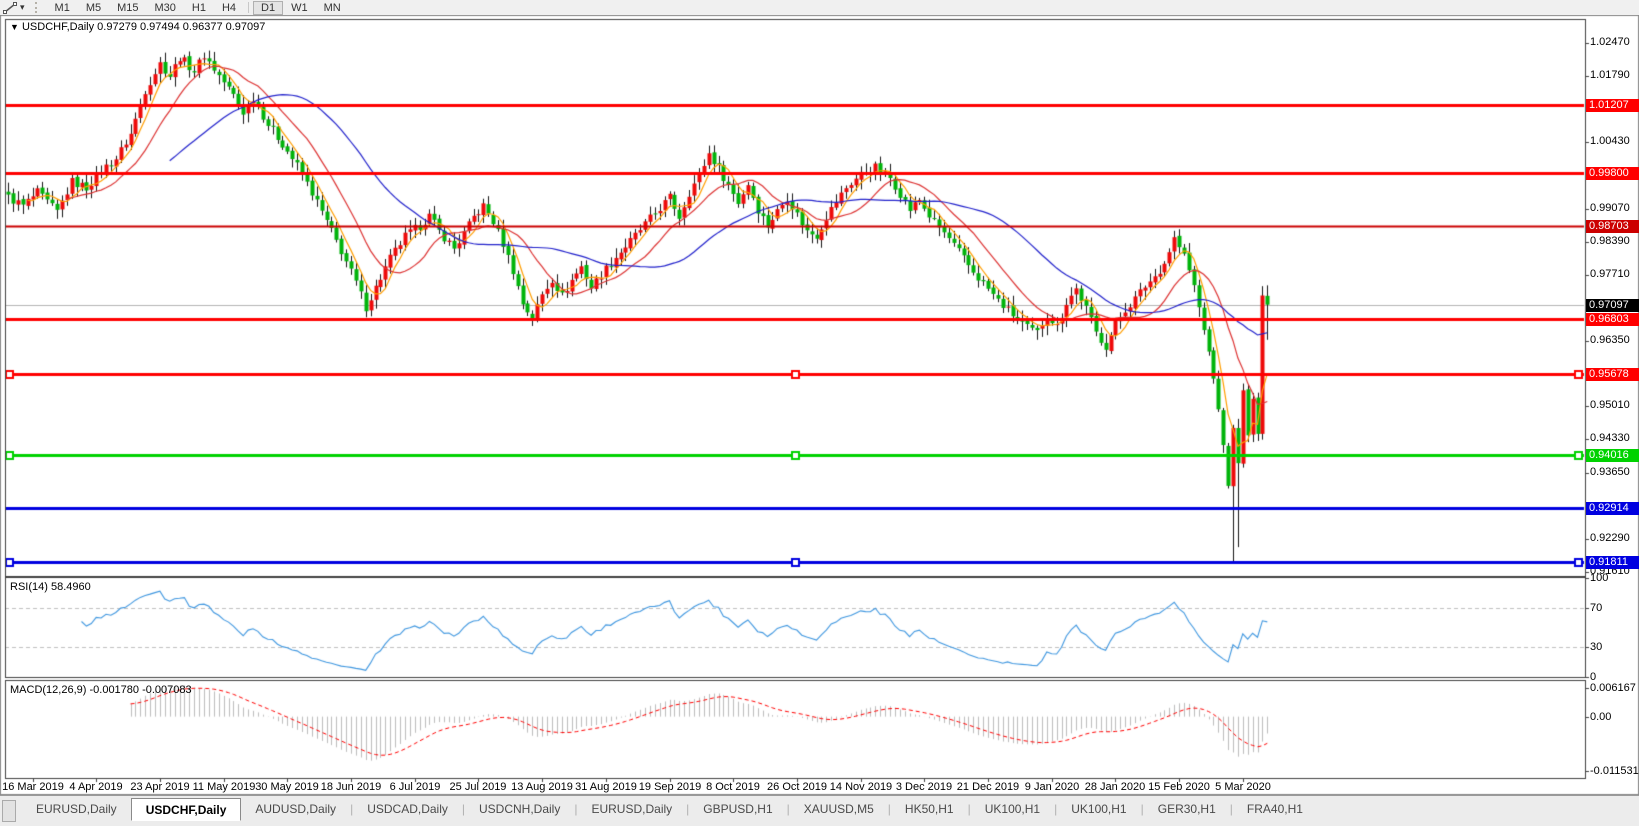 Image resolution: width=1639 pixels, height=826 pixels. Describe the element at coordinates (838, 809) in the screenshot. I see `chart-tab-xauusd-m5: XAUUSD,M5` at that location.